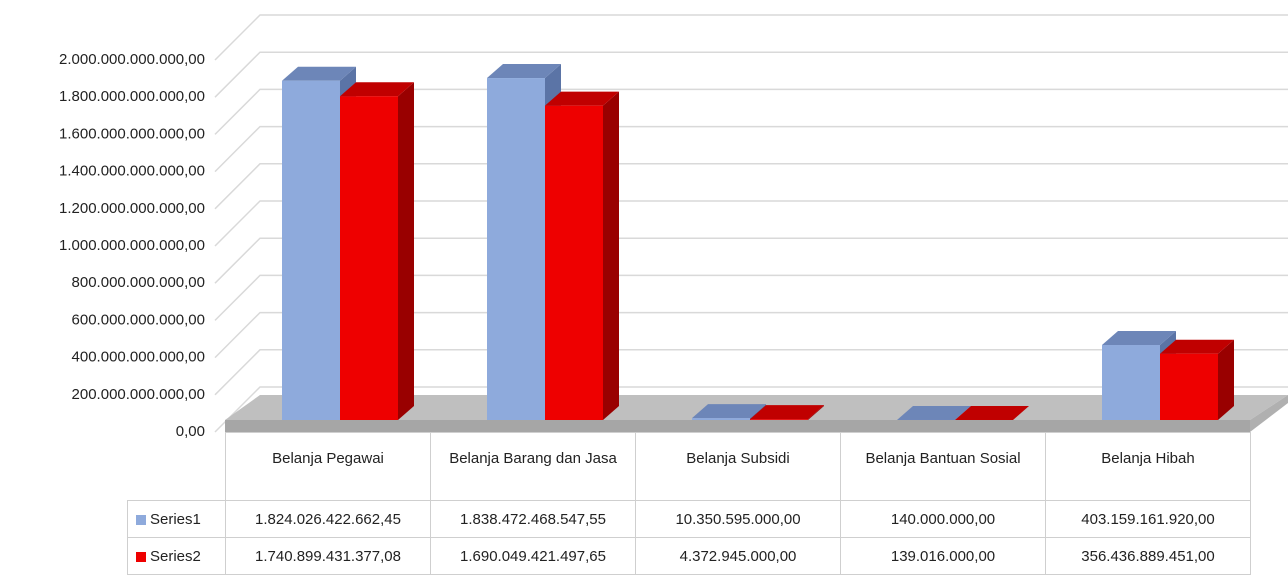 This screenshot has height=578, width=1288. Describe the element at coordinates (737, 426) in the screenshot. I see `floor-front` at that location.